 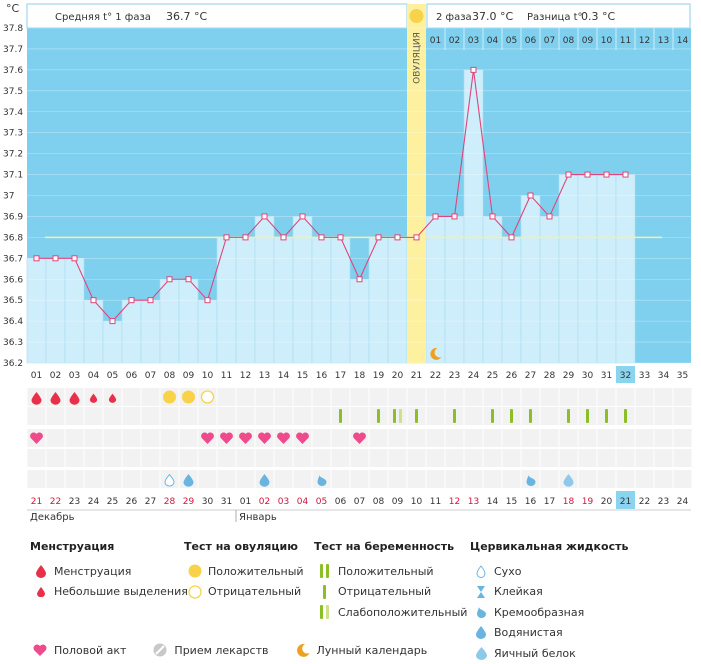 I want to click on cycle-day-label: 27, so click(x=530, y=376).